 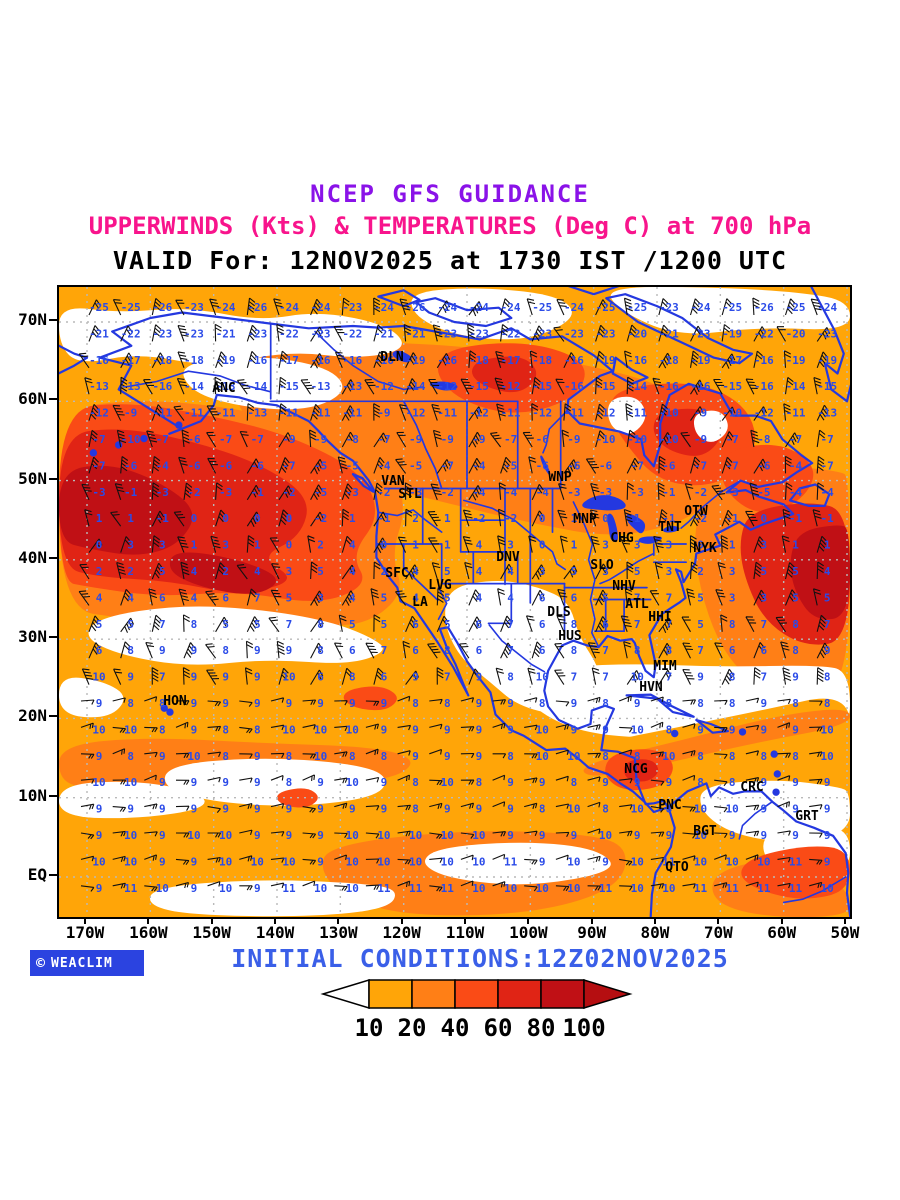 What do you see at coordinates (162, 333) in the screenshot?
I see `svg-text: -23` at bounding box center [162, 333].